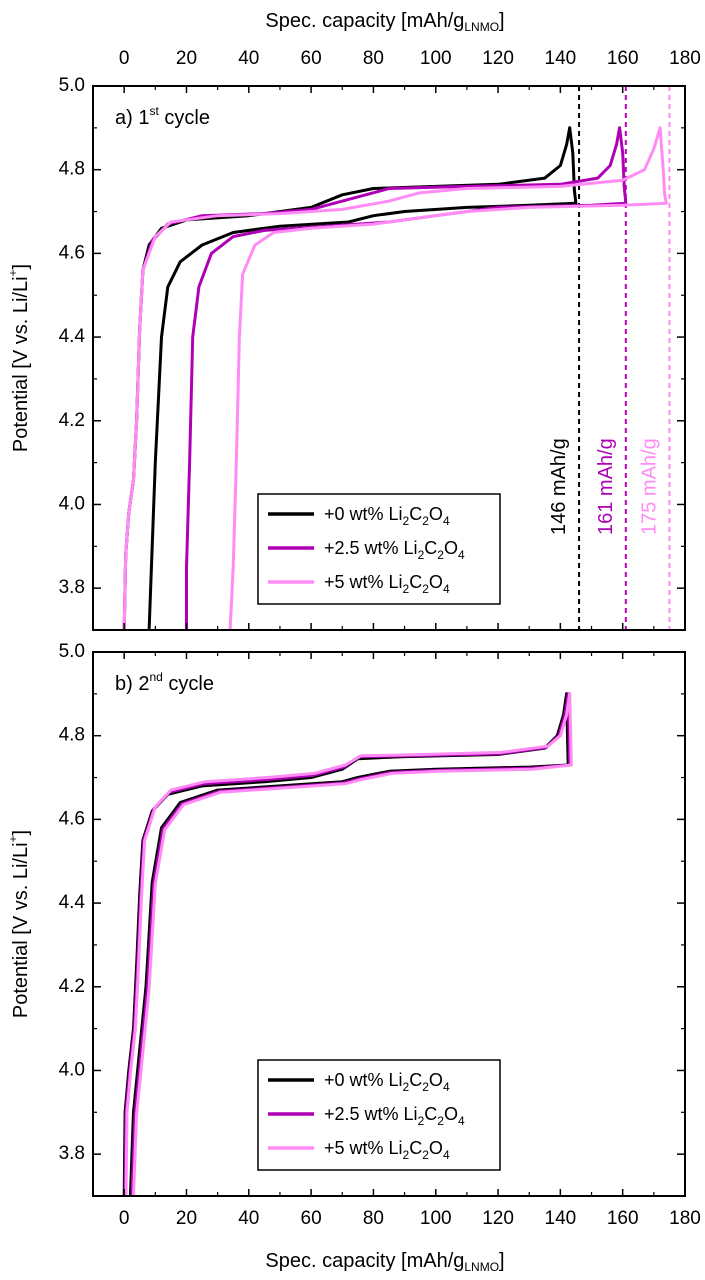 This screenshot has height=1280, width=705. Describe the element at coordinates (559, 486) in the screenshot. I see `reference-label-0: 146 mAh/g` at that location.